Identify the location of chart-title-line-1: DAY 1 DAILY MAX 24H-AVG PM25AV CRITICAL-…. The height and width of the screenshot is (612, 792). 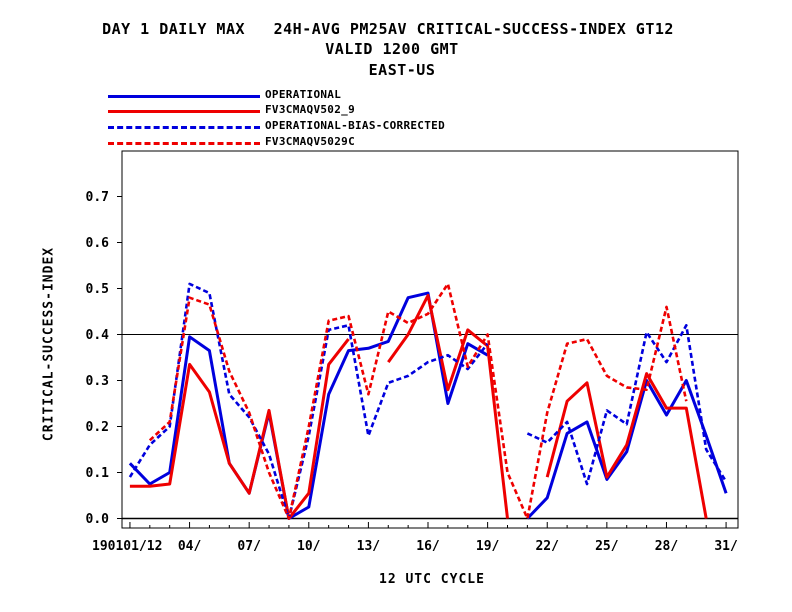
(388, 29).